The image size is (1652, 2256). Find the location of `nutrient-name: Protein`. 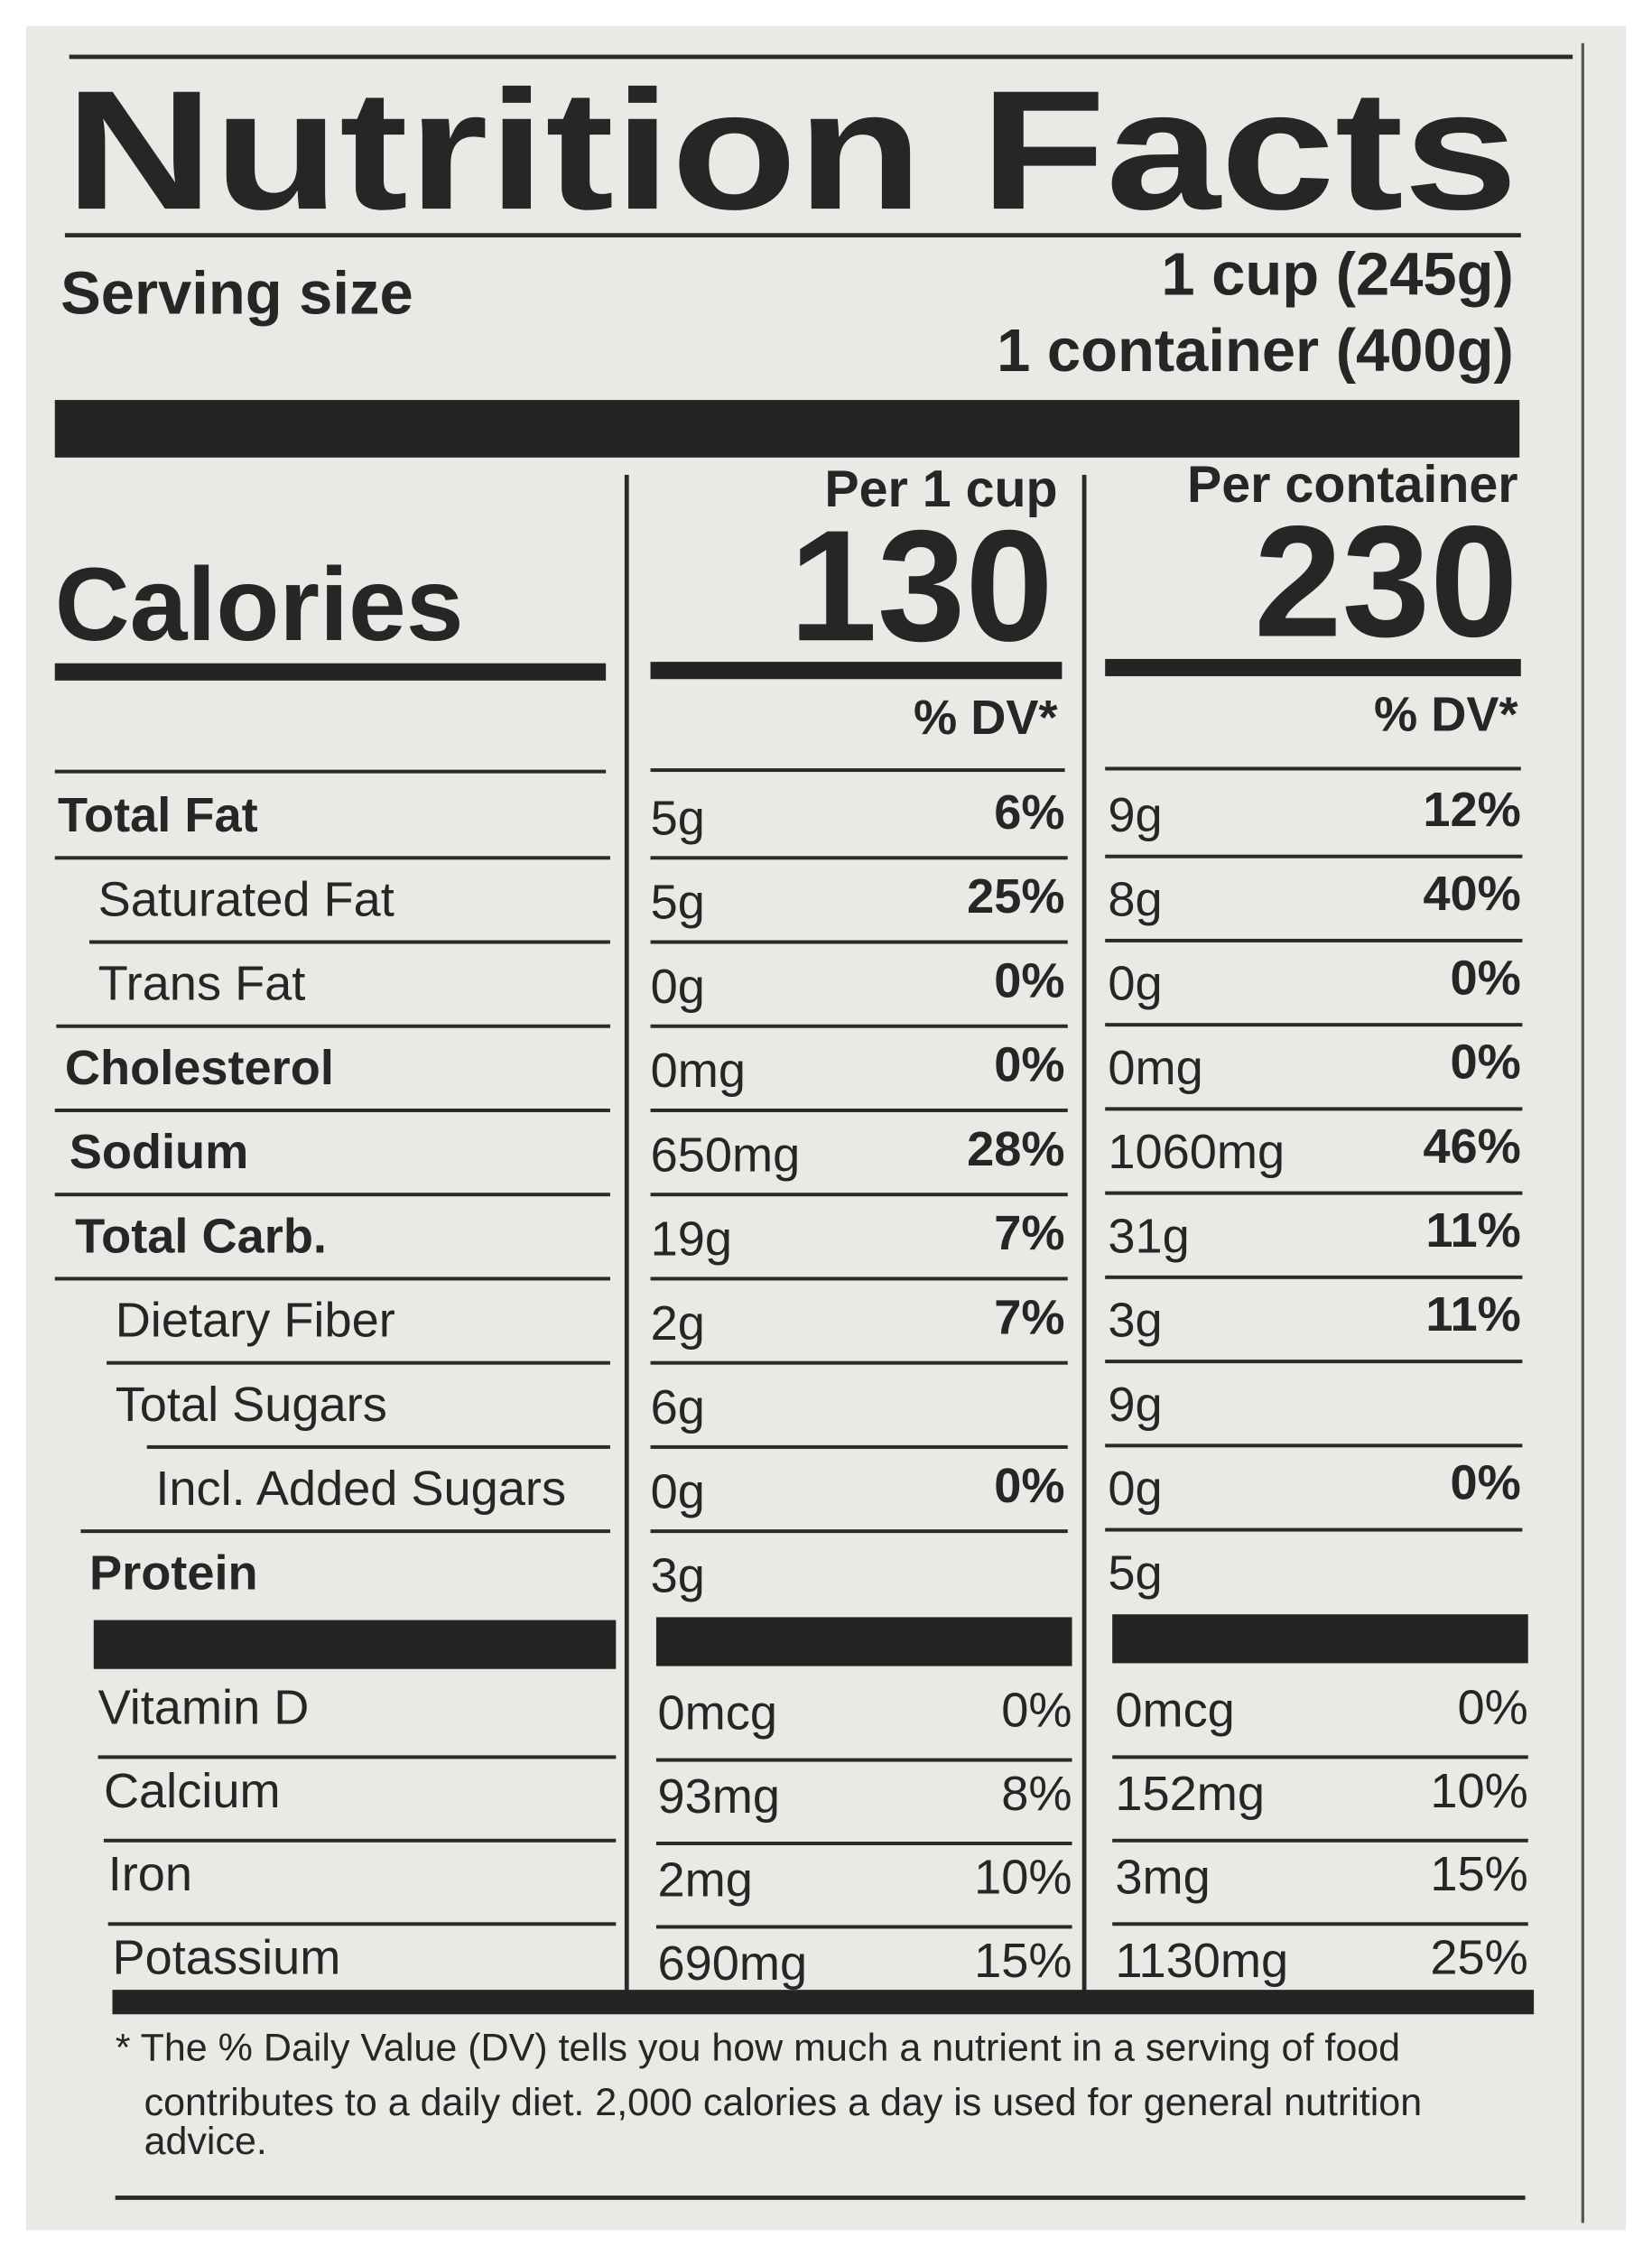

nutrient-name: Protein is located at coordinates (173, 1573).